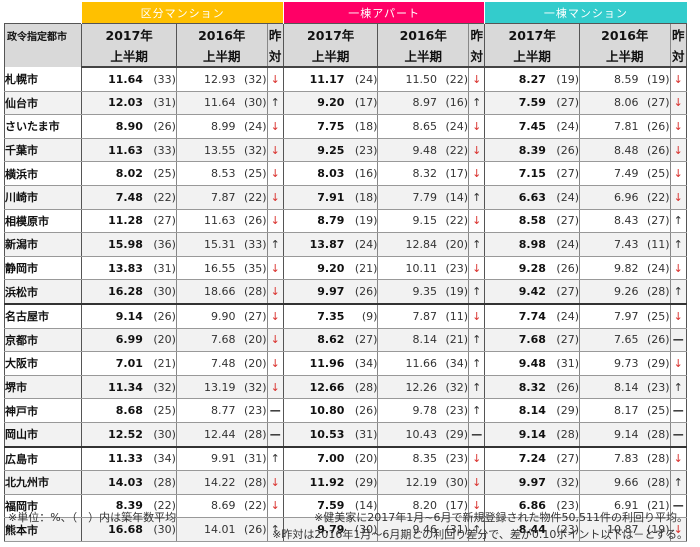 The image size is (700, 547). What do you see at coordinates (407, 340) in the screenshot?
I see `yield-2016: 8.14` at bounding box center [407, 340].